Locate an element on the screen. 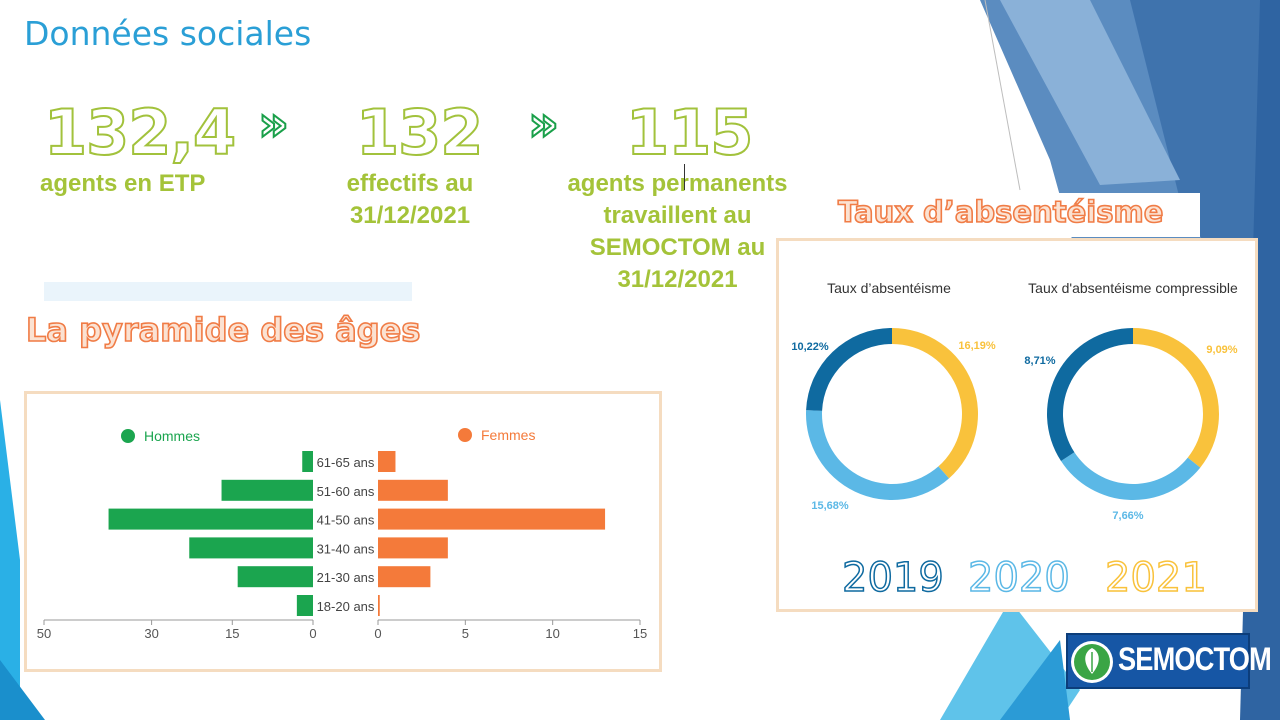 The width and height of the screenshot is (1280, 720). stat-permanents-label-line: SEMOCTOM au is located at coordinates (677, 247).